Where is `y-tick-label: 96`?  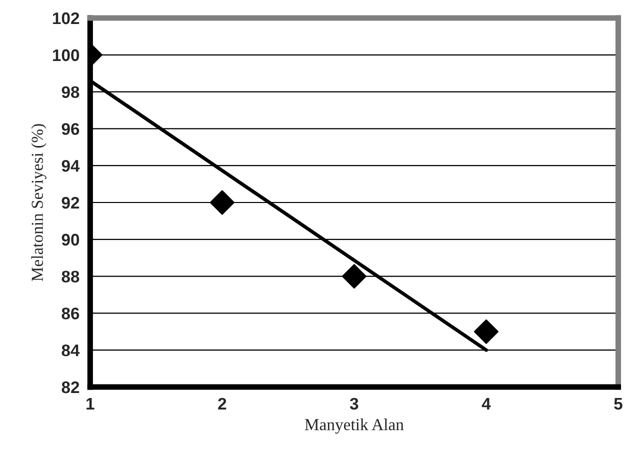
y-tick-label: 96 is located at coordinates (71, 129).